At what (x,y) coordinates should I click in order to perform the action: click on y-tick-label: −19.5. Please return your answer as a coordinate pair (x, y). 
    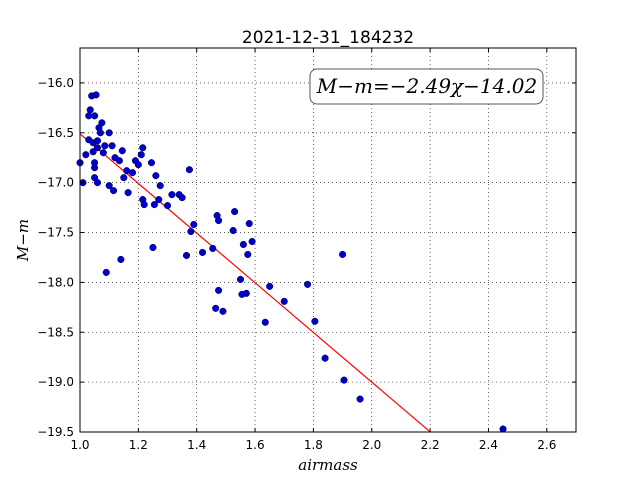
    Looking at the image, I should click on (55, 432).